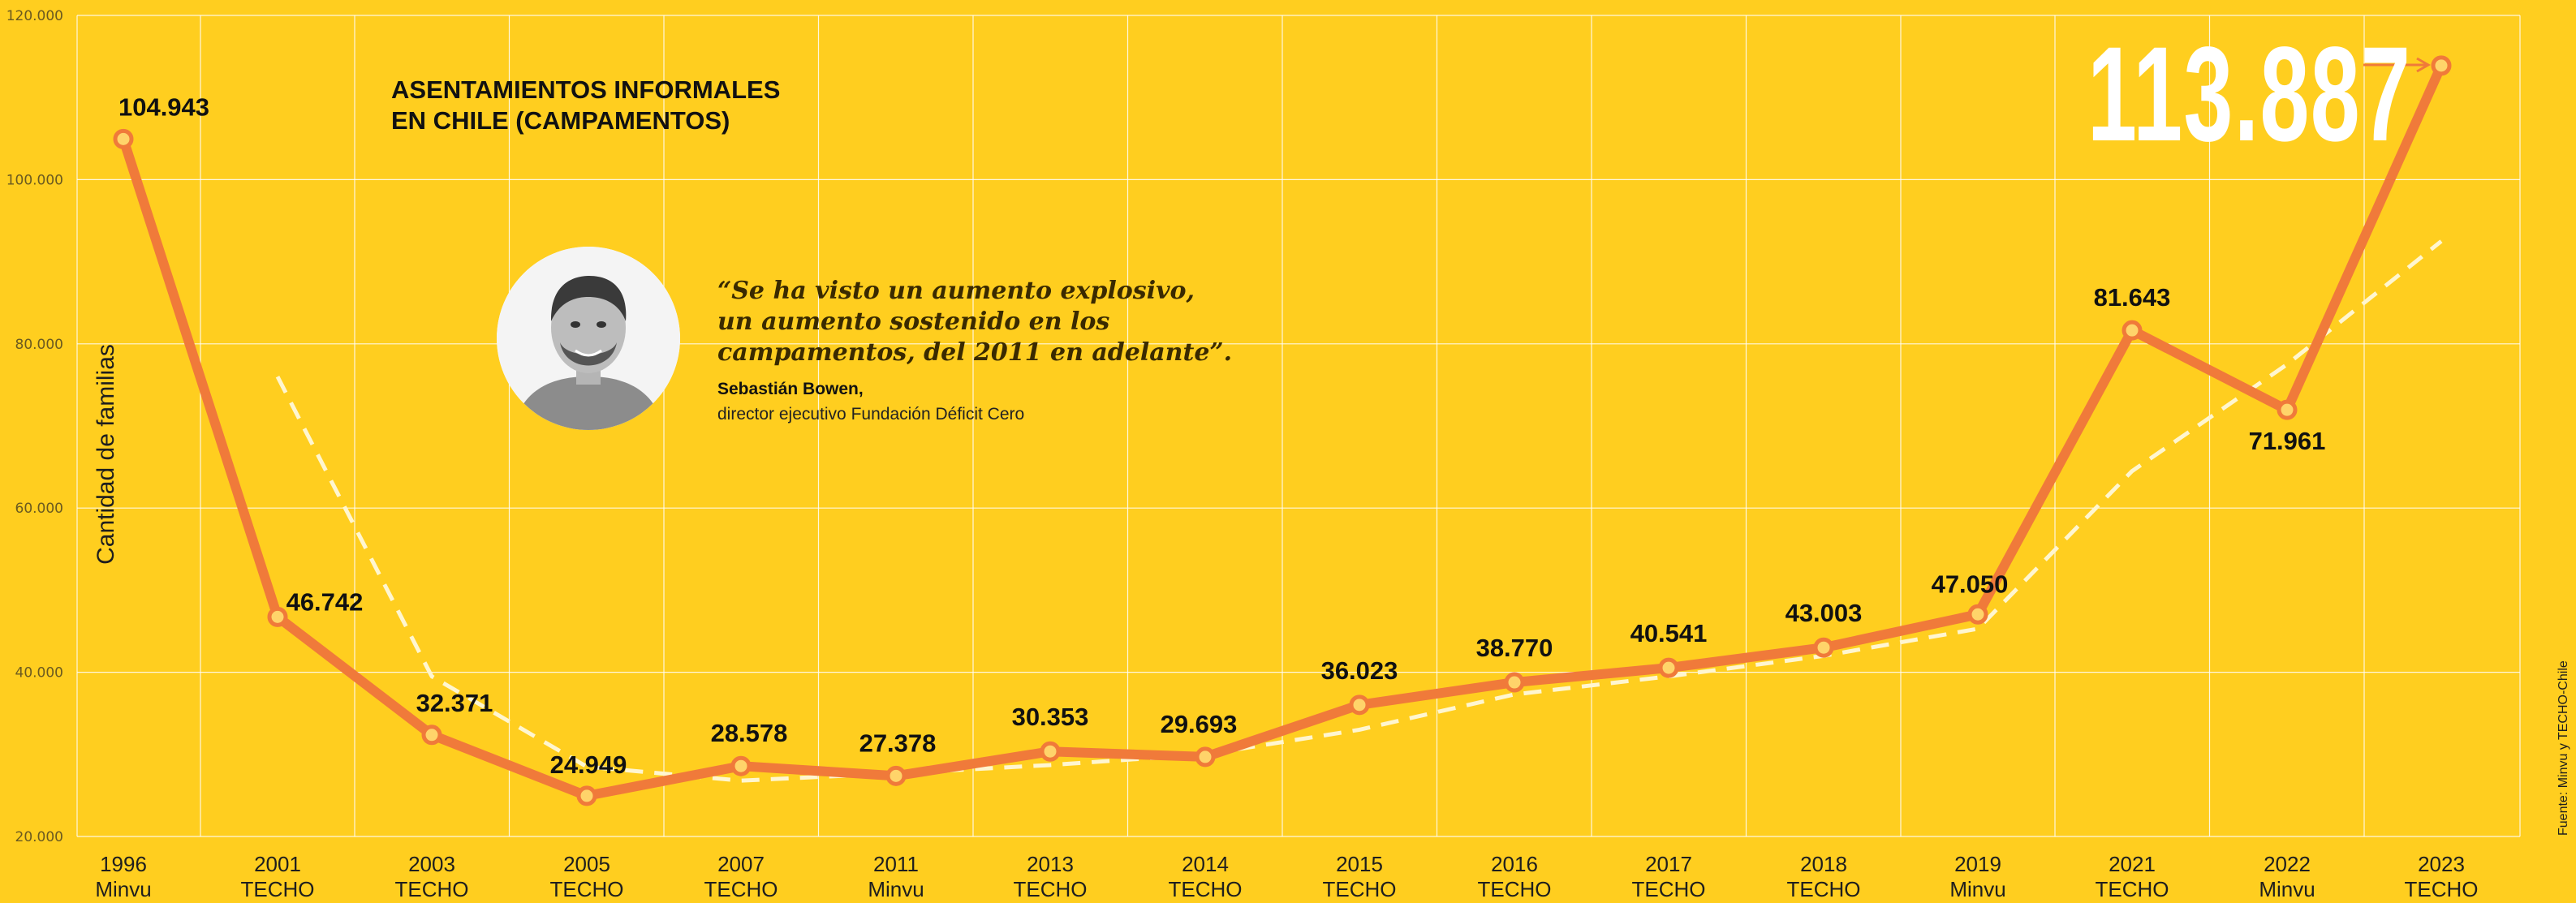 The image size is (2576, 903). I want to click on y-tick-label: 80.000, so click(39, 345).